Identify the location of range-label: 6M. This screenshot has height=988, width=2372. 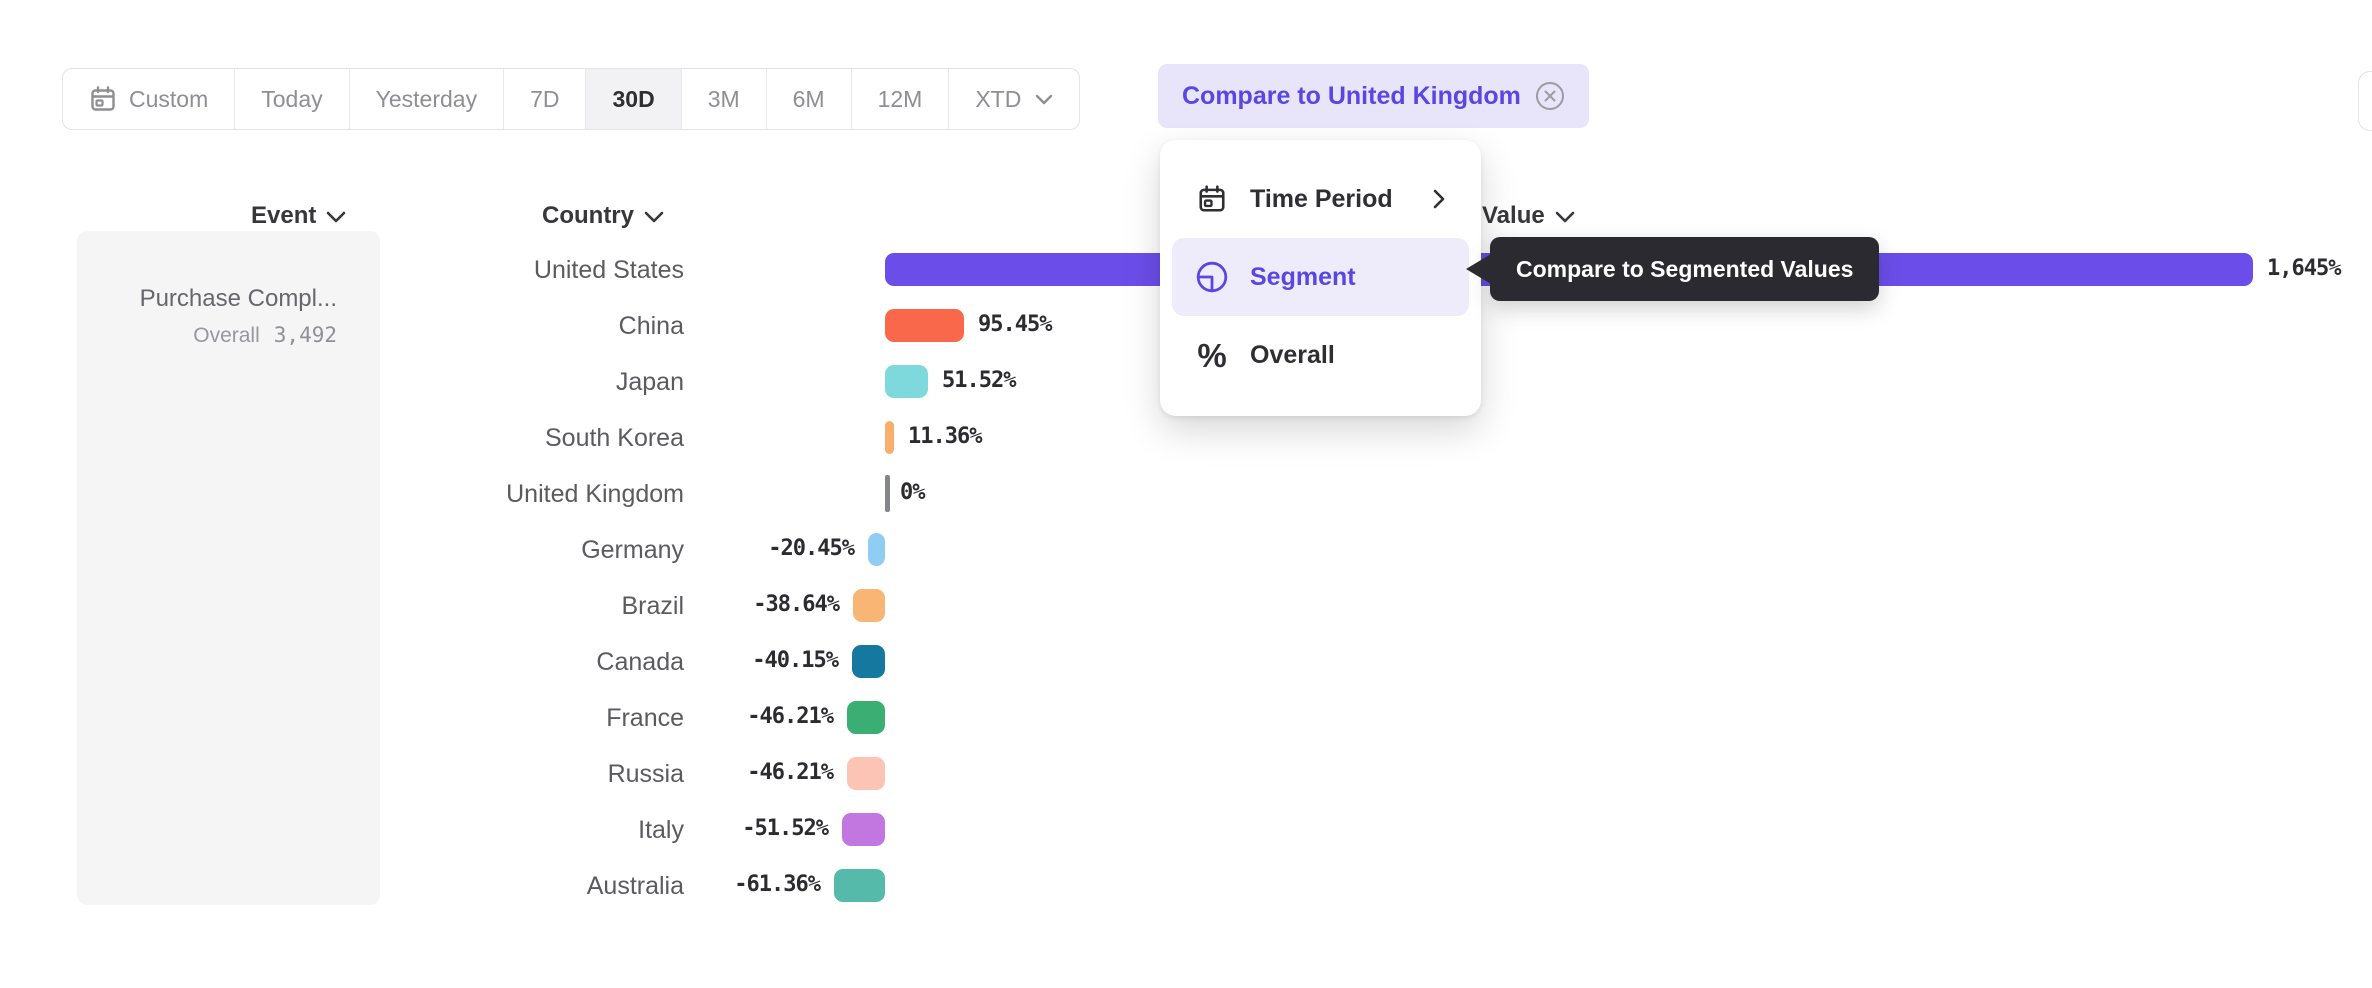
(808, 98).